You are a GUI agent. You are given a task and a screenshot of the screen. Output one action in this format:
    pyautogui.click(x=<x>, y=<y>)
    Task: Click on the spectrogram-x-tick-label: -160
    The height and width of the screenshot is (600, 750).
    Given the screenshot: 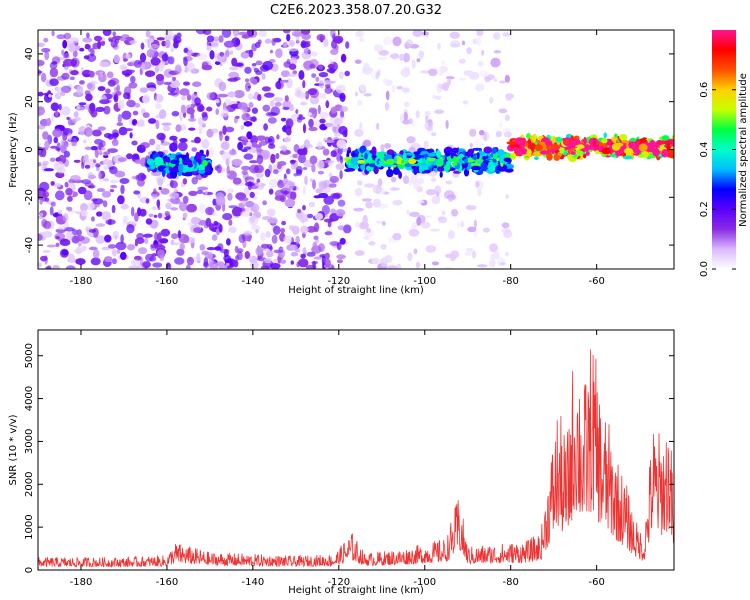 What is the action you would take?
    pyautogui.click(x=167, y=281)
    